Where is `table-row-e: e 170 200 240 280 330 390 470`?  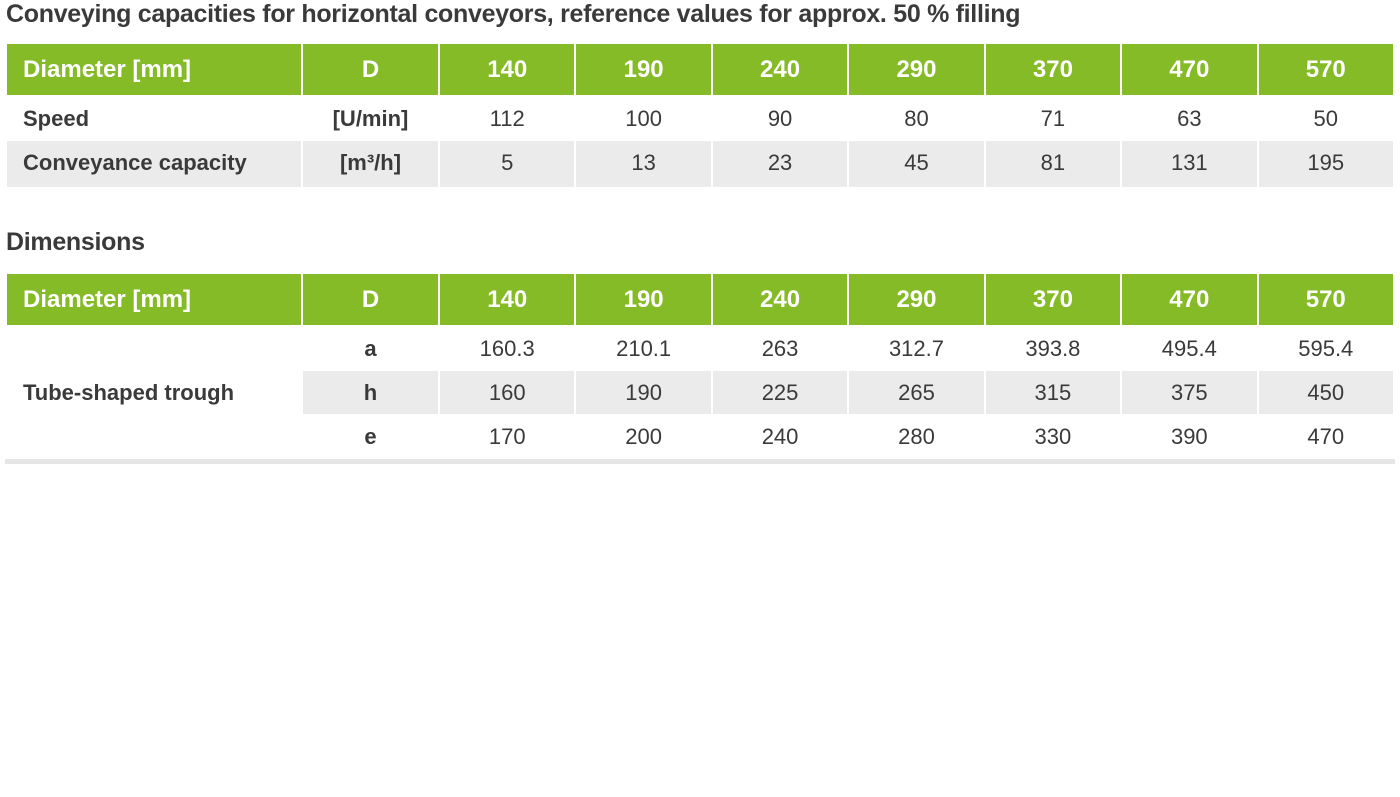
table-row-e: e 170 200 240 280 330 390 470 is located at coordinates (700, 437).